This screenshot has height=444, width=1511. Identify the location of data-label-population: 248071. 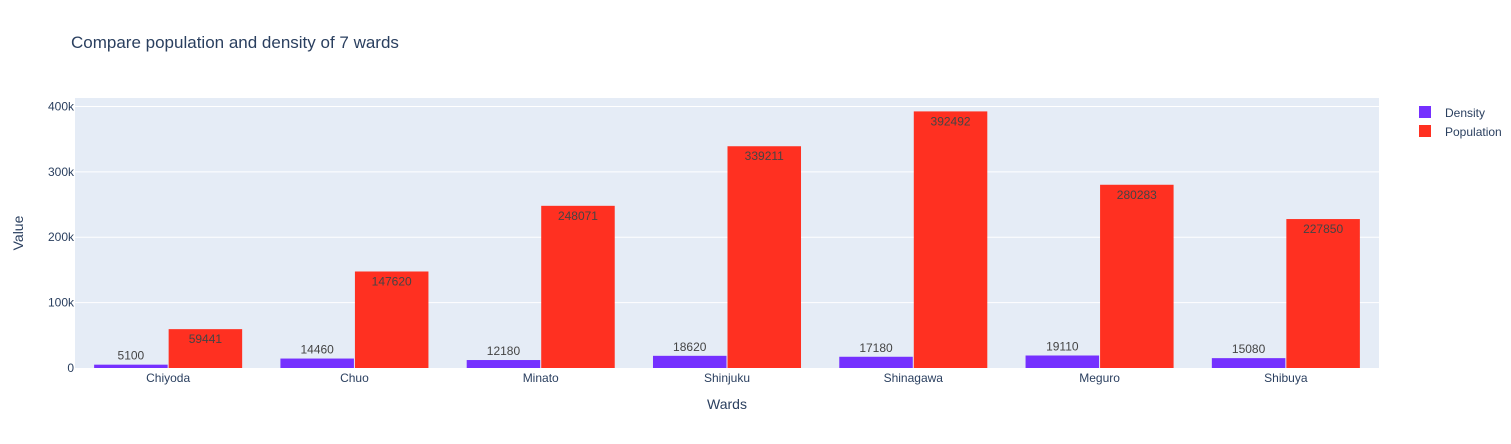
(578, 216).